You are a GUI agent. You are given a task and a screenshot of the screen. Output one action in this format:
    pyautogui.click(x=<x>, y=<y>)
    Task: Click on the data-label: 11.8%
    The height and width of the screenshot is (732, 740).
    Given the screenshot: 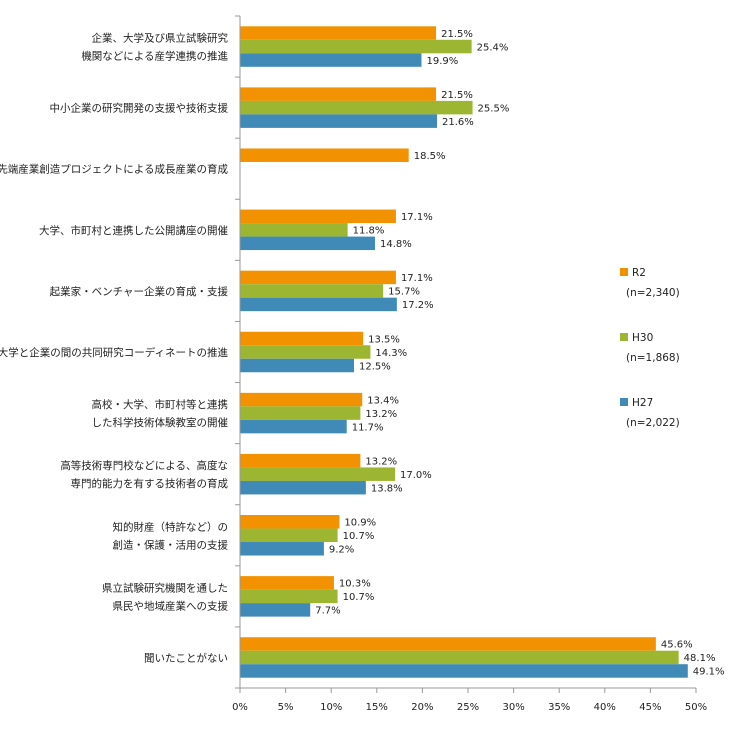 What is the action you would take?
    pyautogui.click(x=369, y=231)
    